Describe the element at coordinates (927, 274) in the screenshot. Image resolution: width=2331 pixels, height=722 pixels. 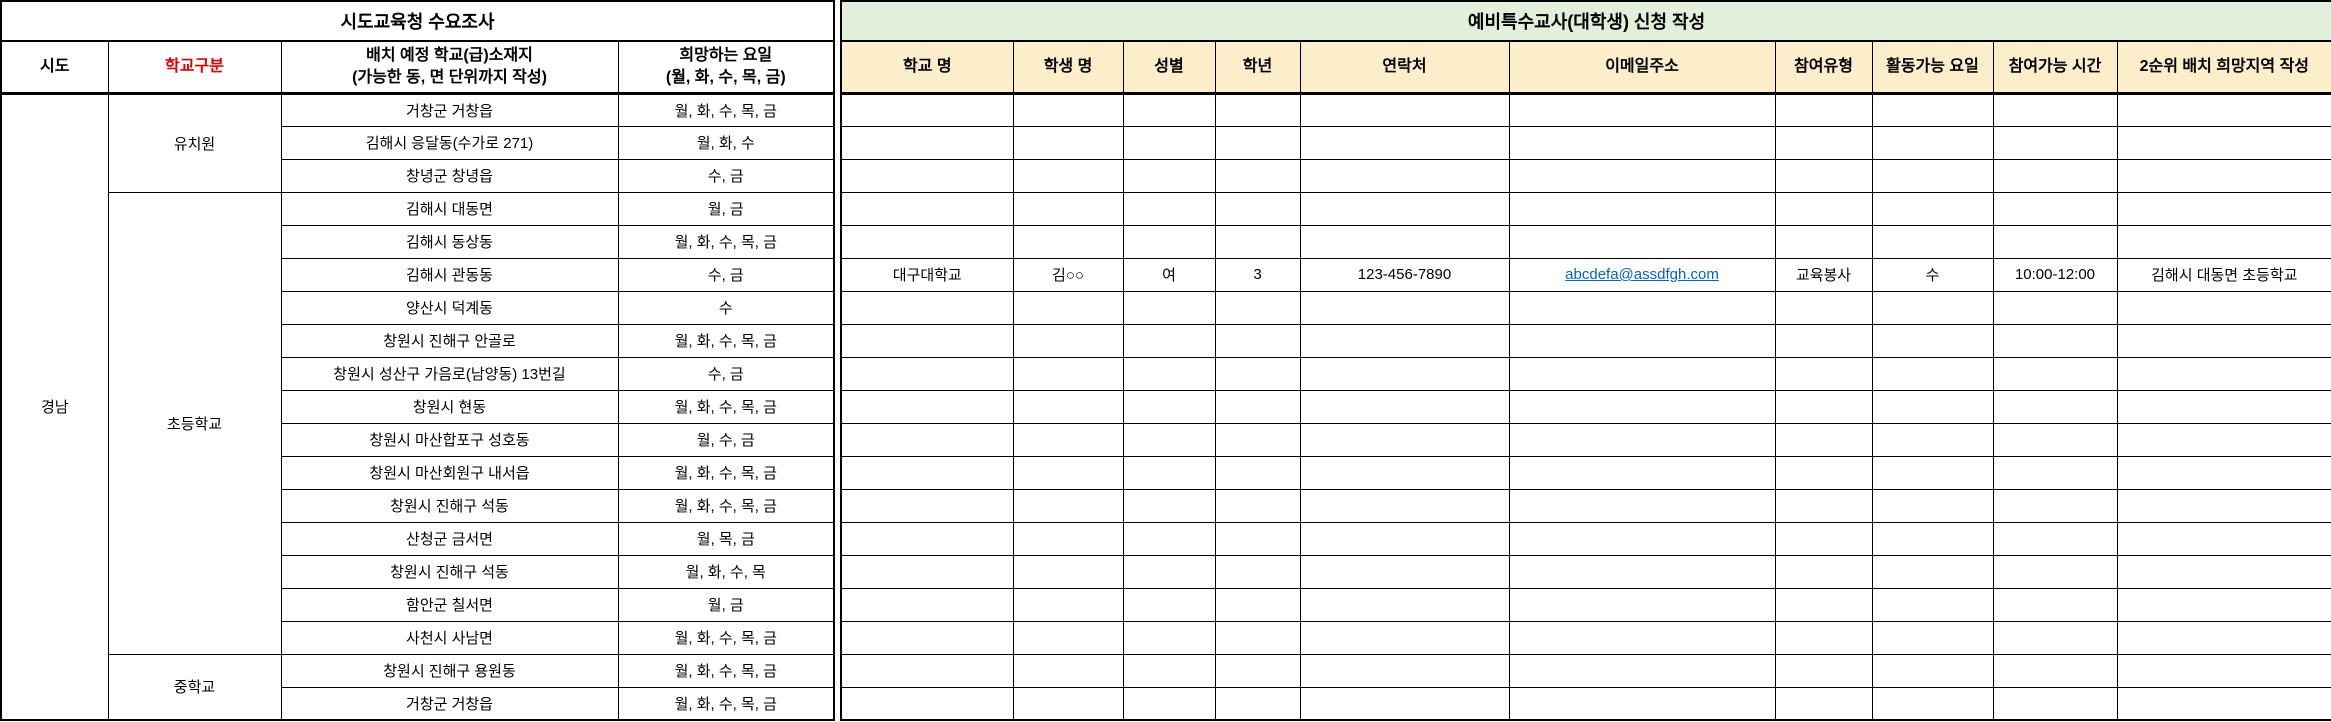
I see `school-name-cell: 대구대학교` at that location.